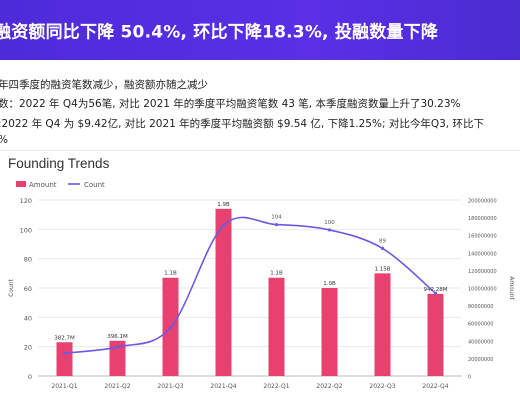 The height and width of the screenshot is (401, 520). I want to click on right-axis-tick-label: 140000000, so click(482, 254).